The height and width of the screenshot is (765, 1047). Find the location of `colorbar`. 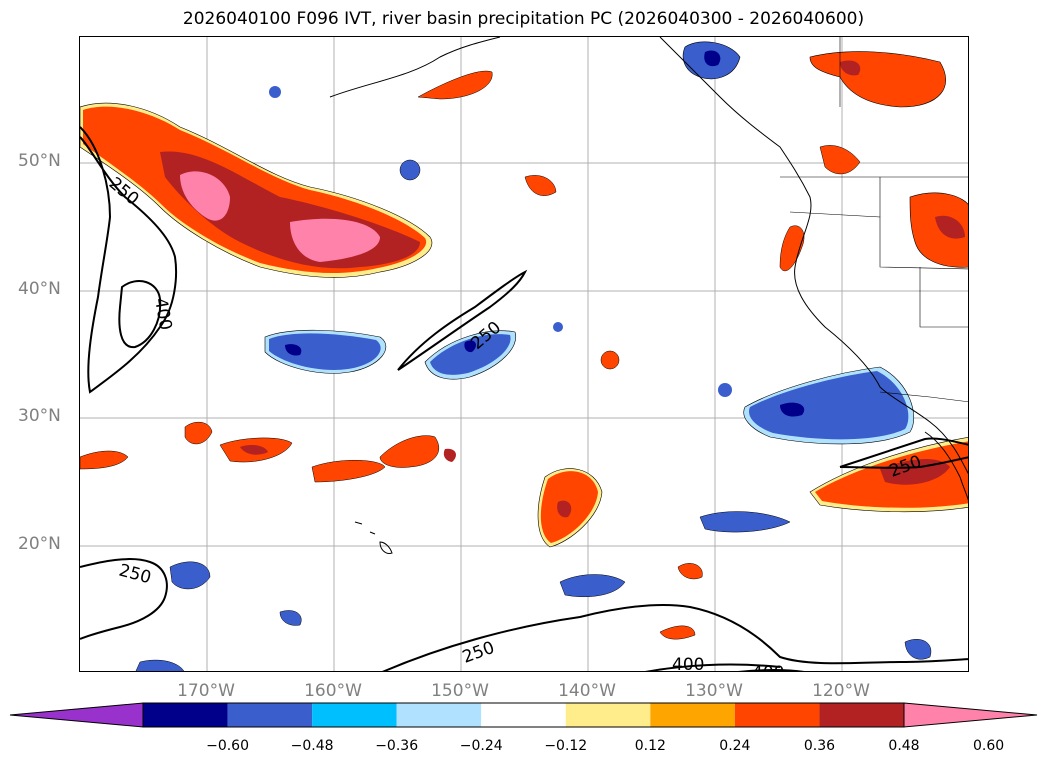

colorbar is located at coordinates (523, 715).